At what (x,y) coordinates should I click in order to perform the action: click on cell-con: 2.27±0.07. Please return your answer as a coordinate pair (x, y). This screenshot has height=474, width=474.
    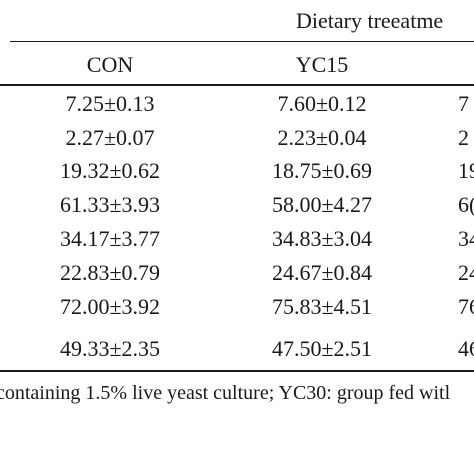
    Looking at the image, I should click on (110, 137).